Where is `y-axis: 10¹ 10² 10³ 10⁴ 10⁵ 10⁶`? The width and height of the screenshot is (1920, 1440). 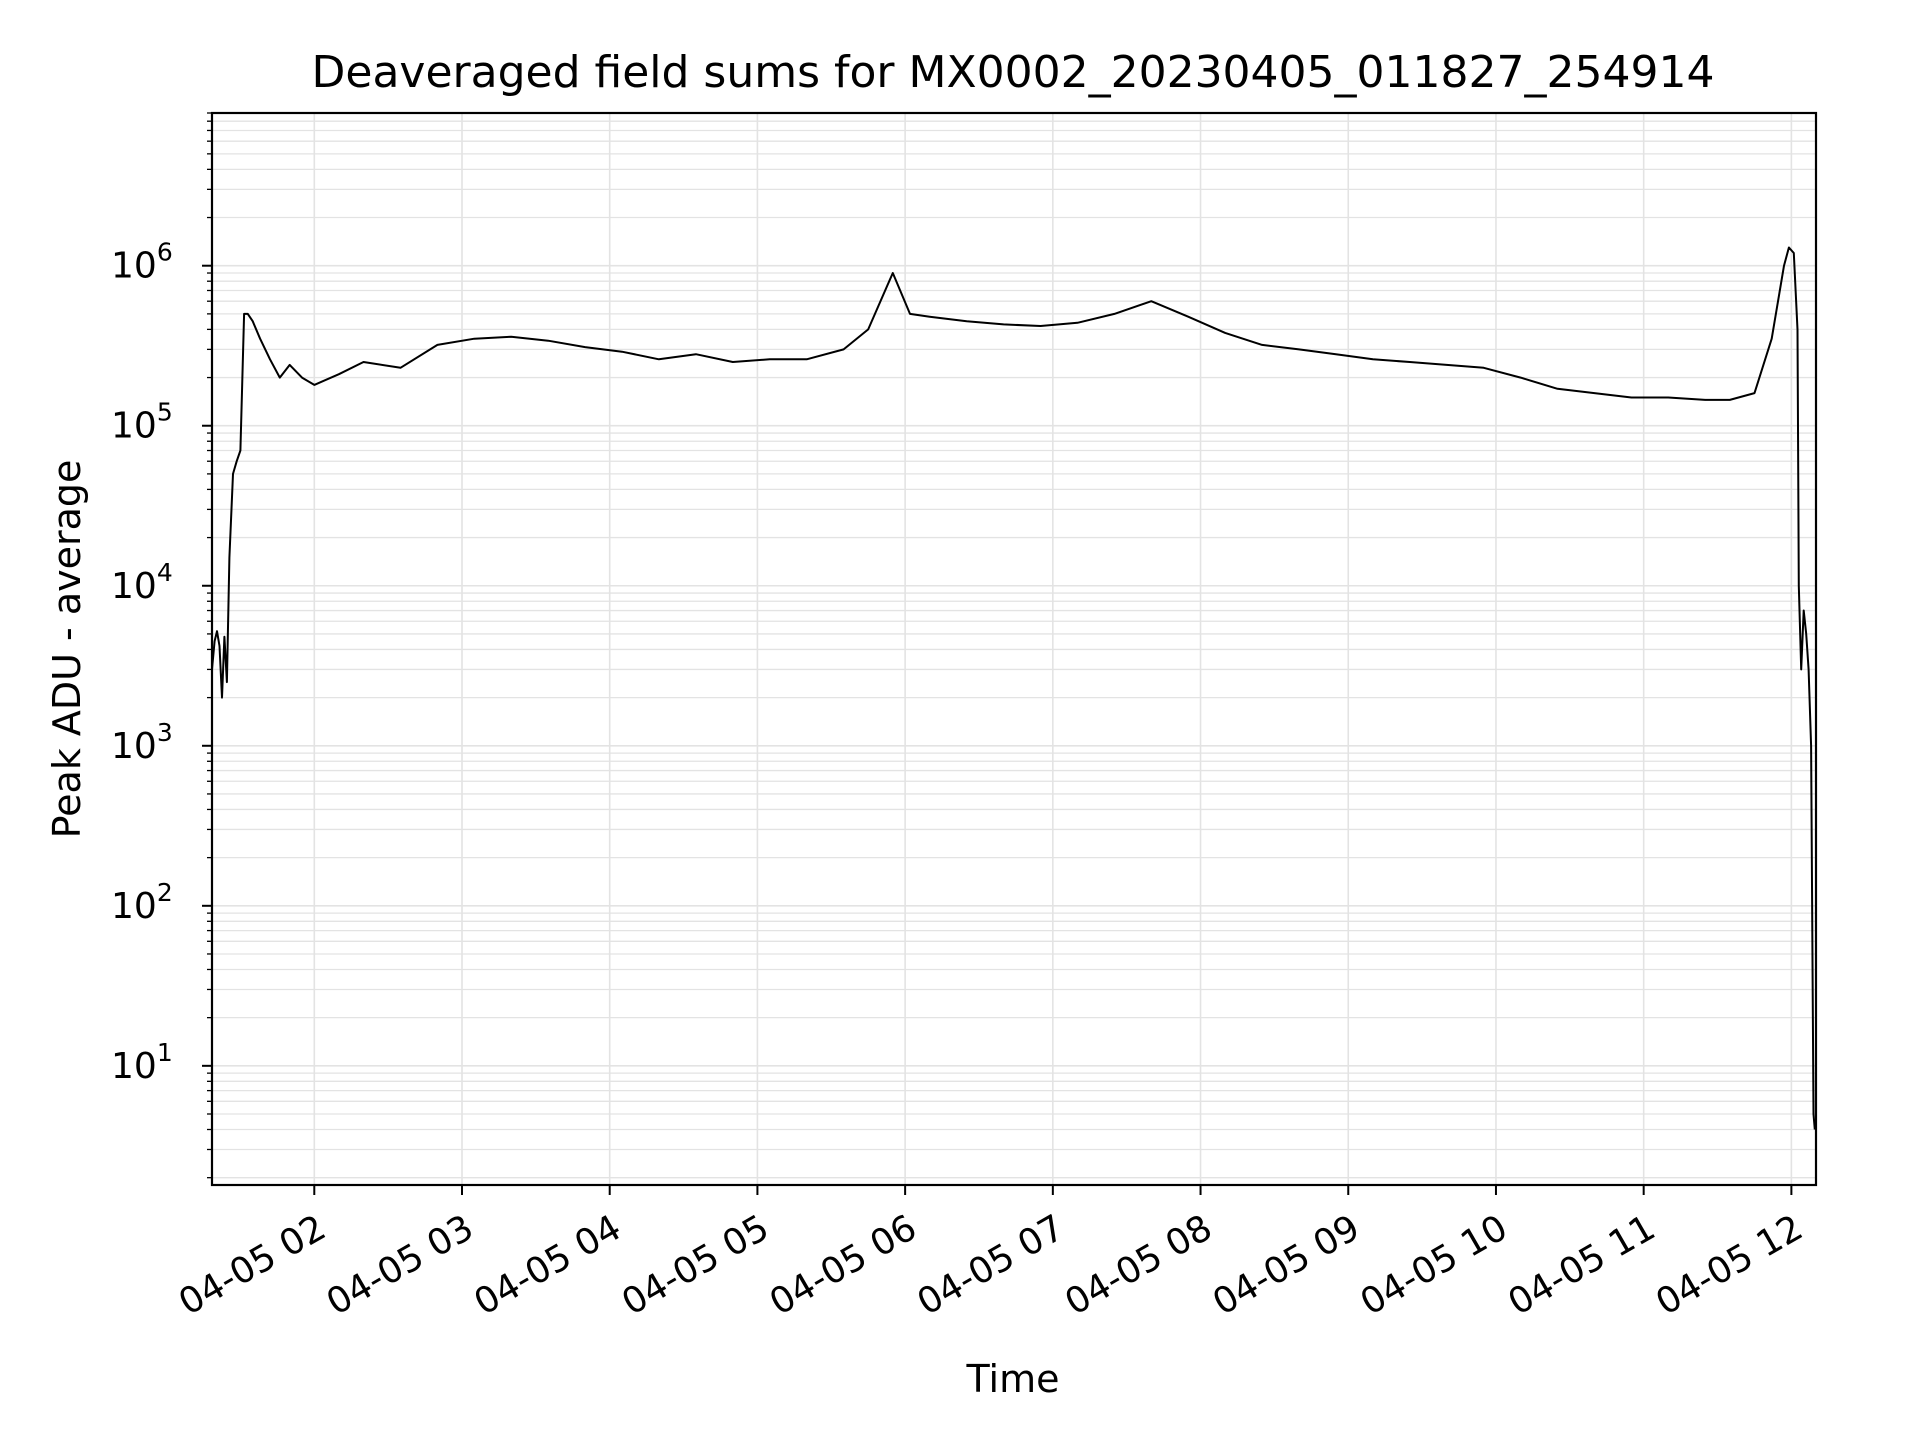
y-axis: 10¹ 10² 10³ 10⁴ 10⁵ 10⁶ is located at coordinates (161, 662).